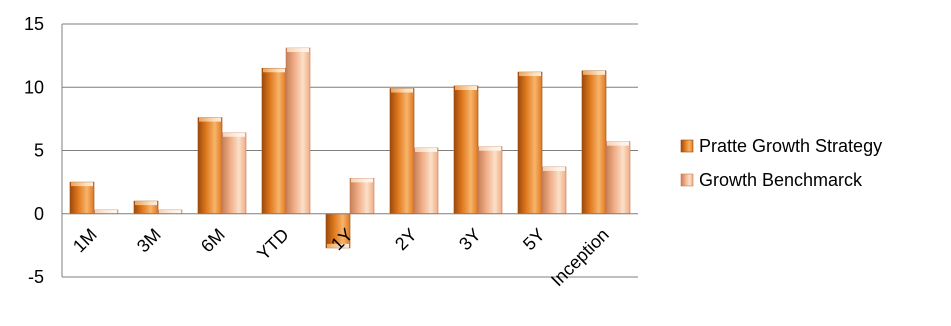 This screenshot has width=951, height=326. Describe the element at coordinates (470, 239) in the screenshot. I see `x-category-label: 3Y` at that location.